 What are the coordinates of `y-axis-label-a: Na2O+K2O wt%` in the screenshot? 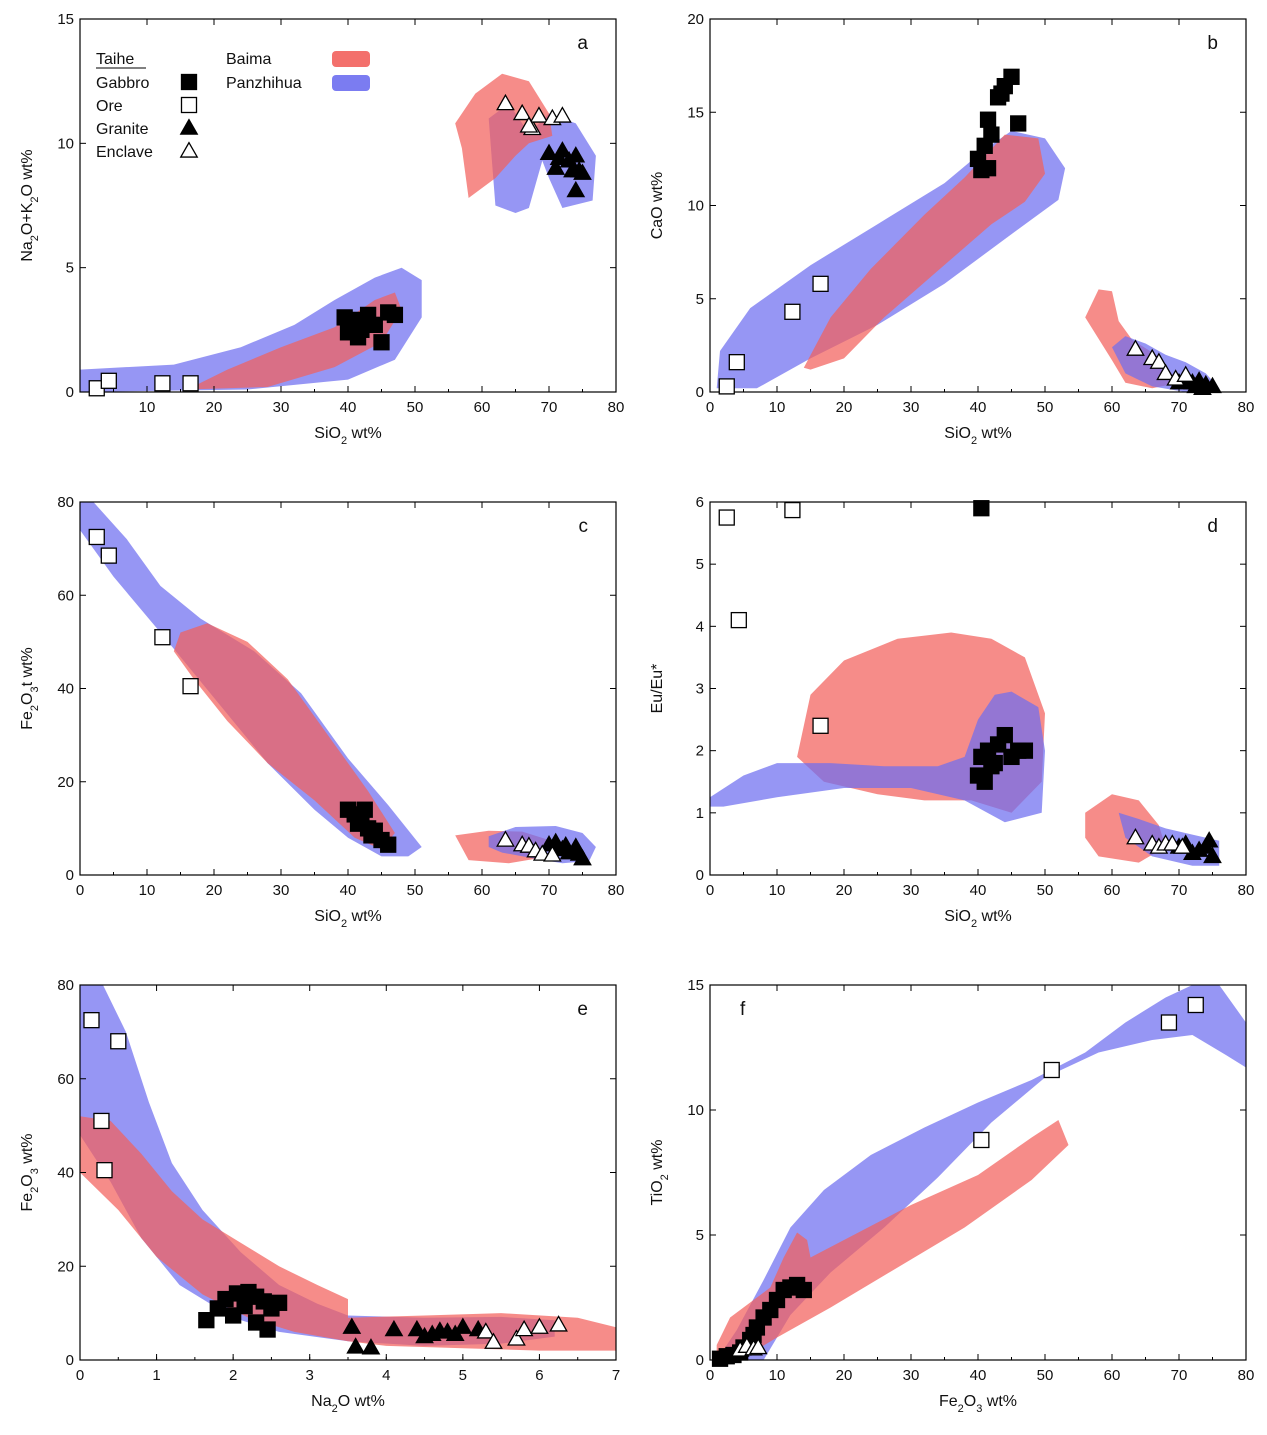 It's located at (30, 205).